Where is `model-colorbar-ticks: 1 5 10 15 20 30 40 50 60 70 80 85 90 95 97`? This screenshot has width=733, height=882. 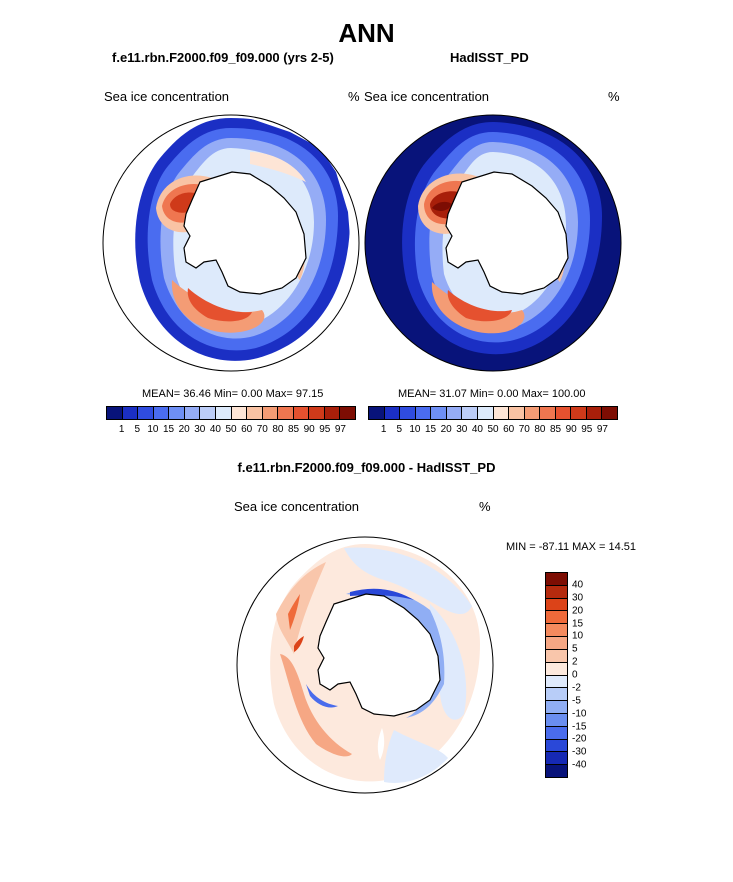
model-colorbar-ticks: 1 5 10 15 20 30 40 50 60 70 80 85 90 95 97 is located at coordinates (235, 429).